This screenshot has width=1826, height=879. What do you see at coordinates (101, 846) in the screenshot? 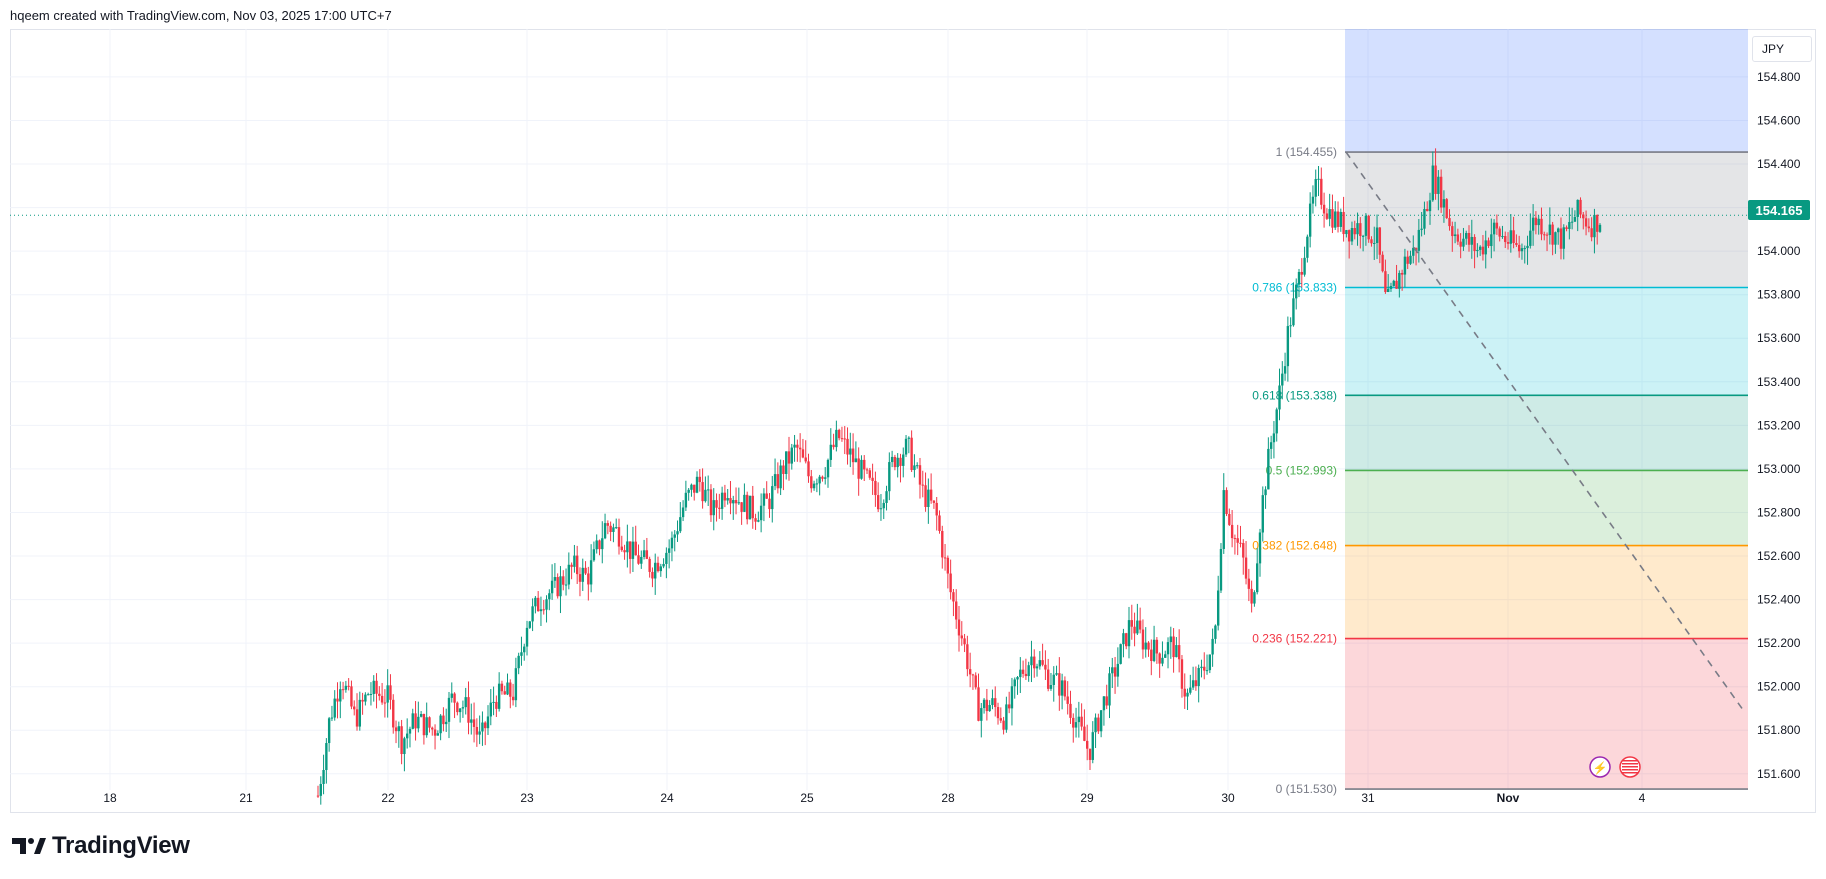
I see `tradingview-logo: TradingView` at bounding box center [101, 846].